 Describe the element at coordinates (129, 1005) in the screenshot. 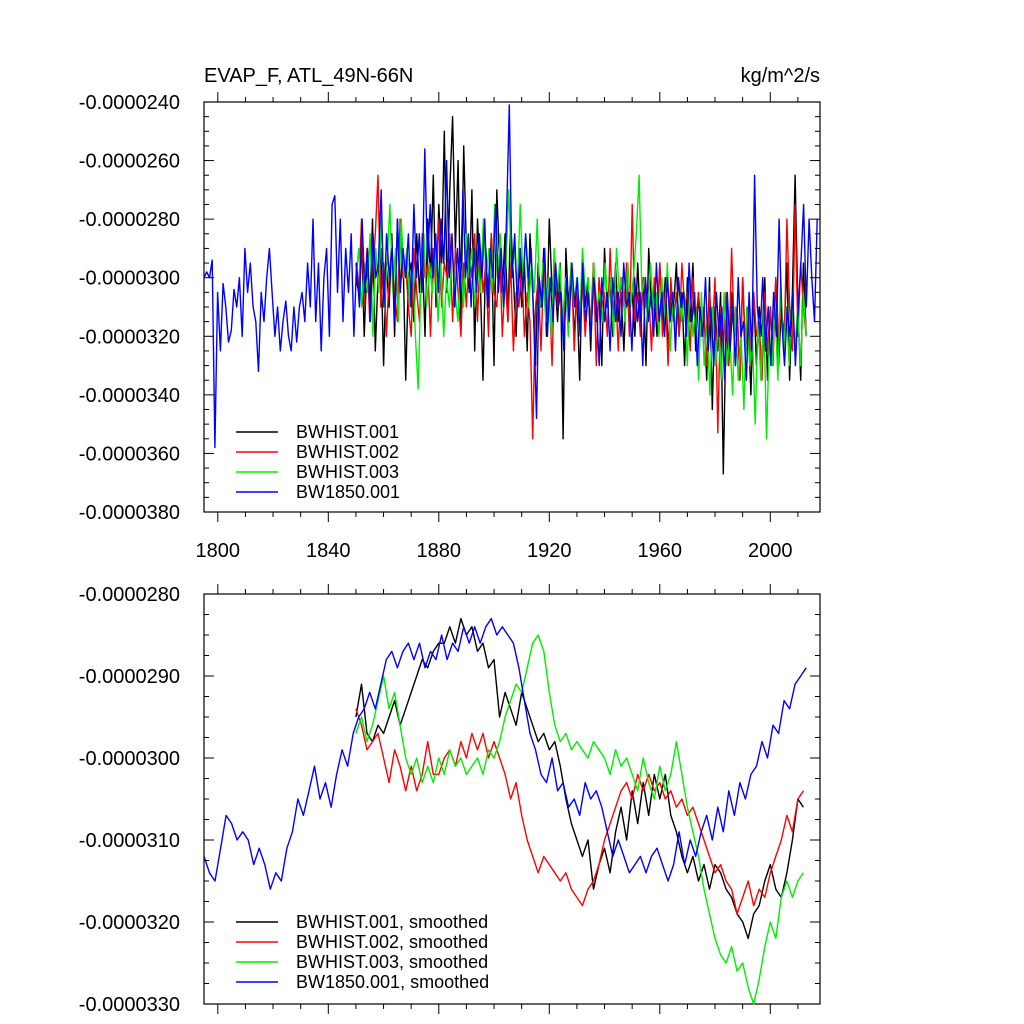

I see `y-tick-label: -0.0000330` at that location.